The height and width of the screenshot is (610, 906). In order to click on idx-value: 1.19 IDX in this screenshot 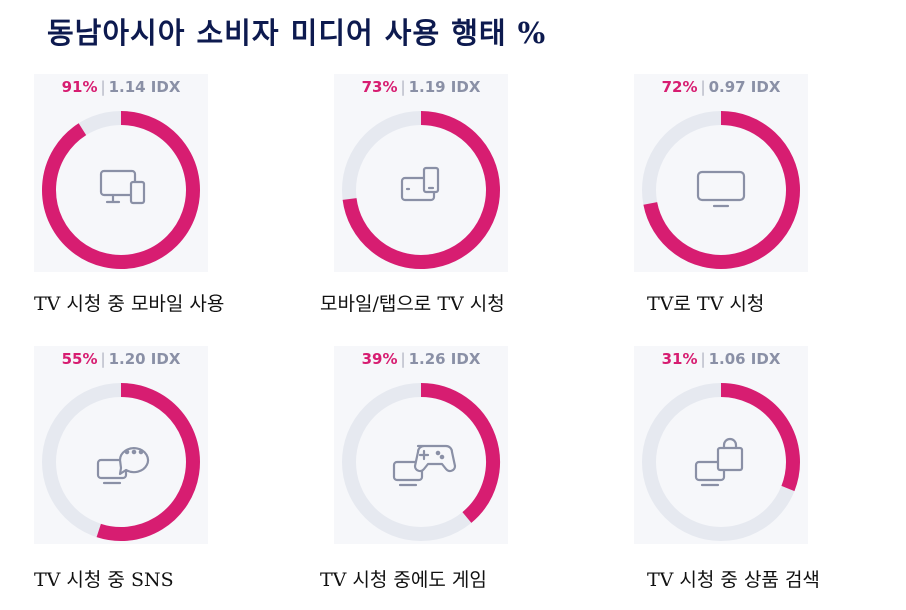, I will do `click(444, 87)`.